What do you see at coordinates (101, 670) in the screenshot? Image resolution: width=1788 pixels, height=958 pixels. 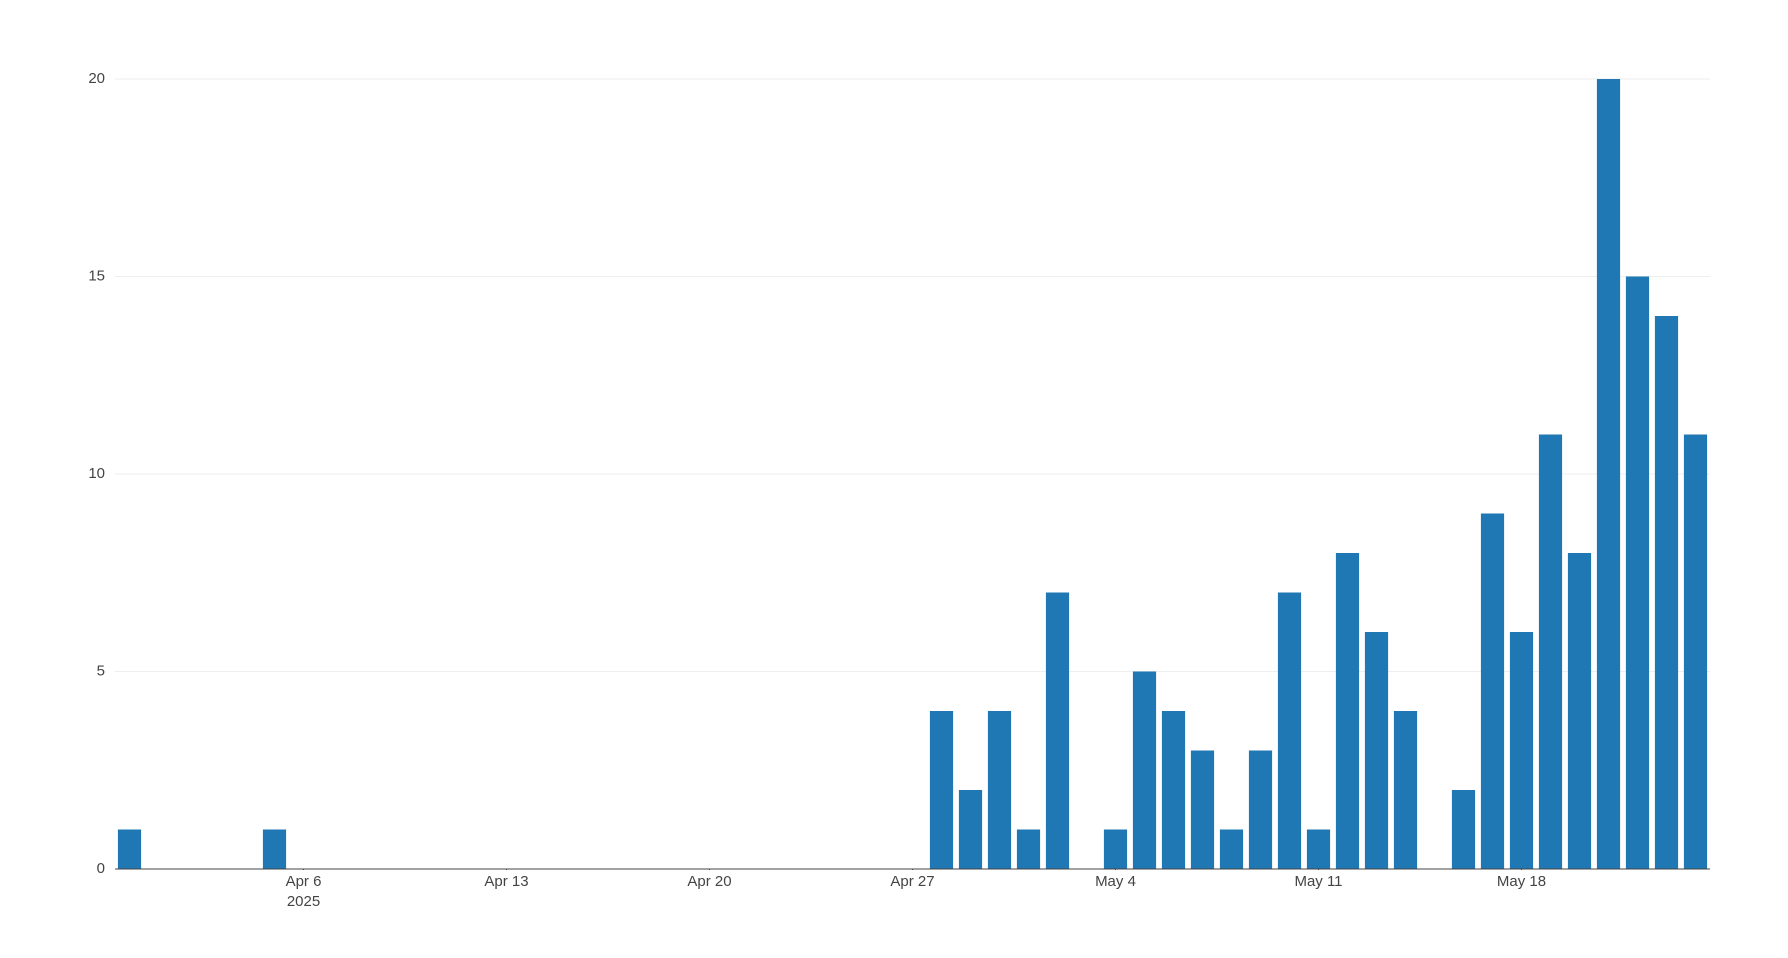 I see `y-tick-label: 5` at bounding box center [101, 670].